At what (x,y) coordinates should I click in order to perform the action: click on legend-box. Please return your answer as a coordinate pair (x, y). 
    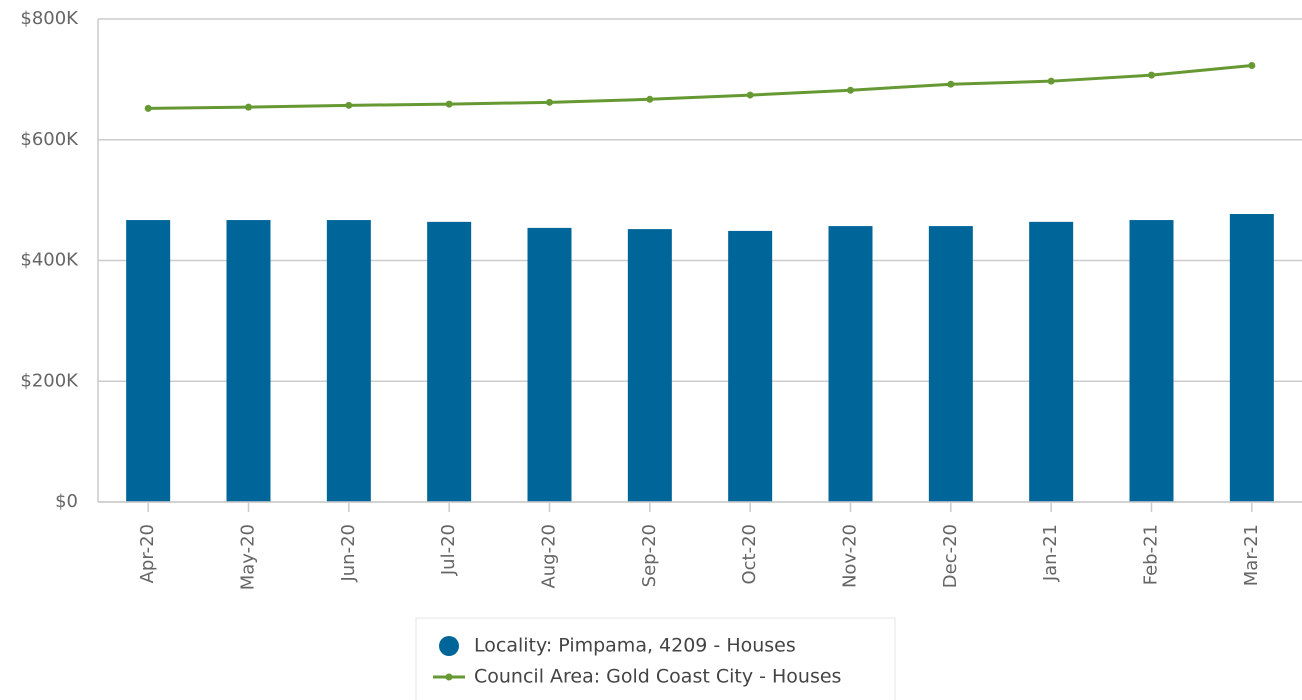
    Looking at the image, I should click on (655, 658).